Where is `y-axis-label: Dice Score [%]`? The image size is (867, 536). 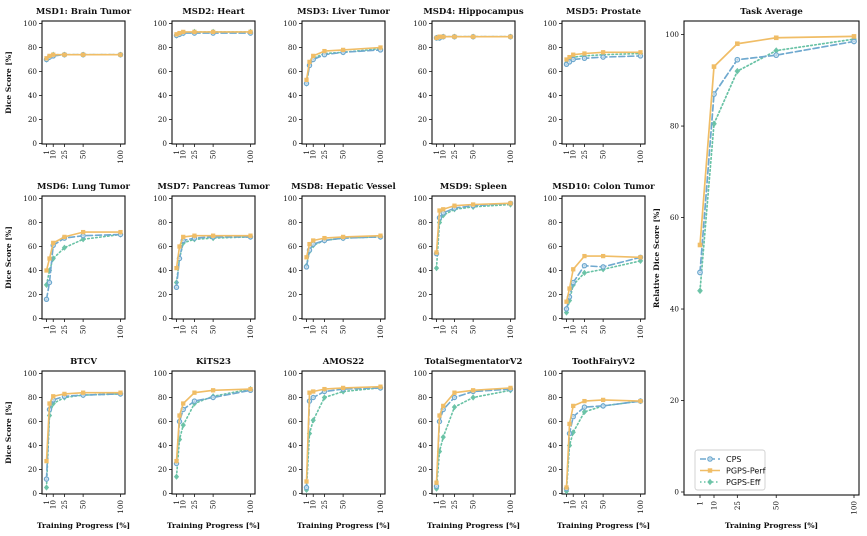 y-axis-label: Dice Score [%] is located at coordinates (8, 257).